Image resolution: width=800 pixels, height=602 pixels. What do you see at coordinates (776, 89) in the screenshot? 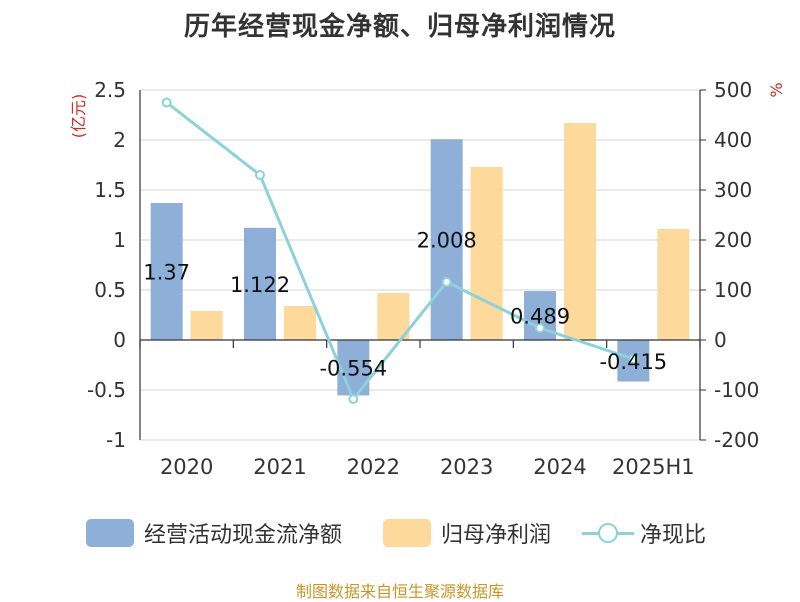
I see `right-axis-unit: %` at bounding box center [776, 89].